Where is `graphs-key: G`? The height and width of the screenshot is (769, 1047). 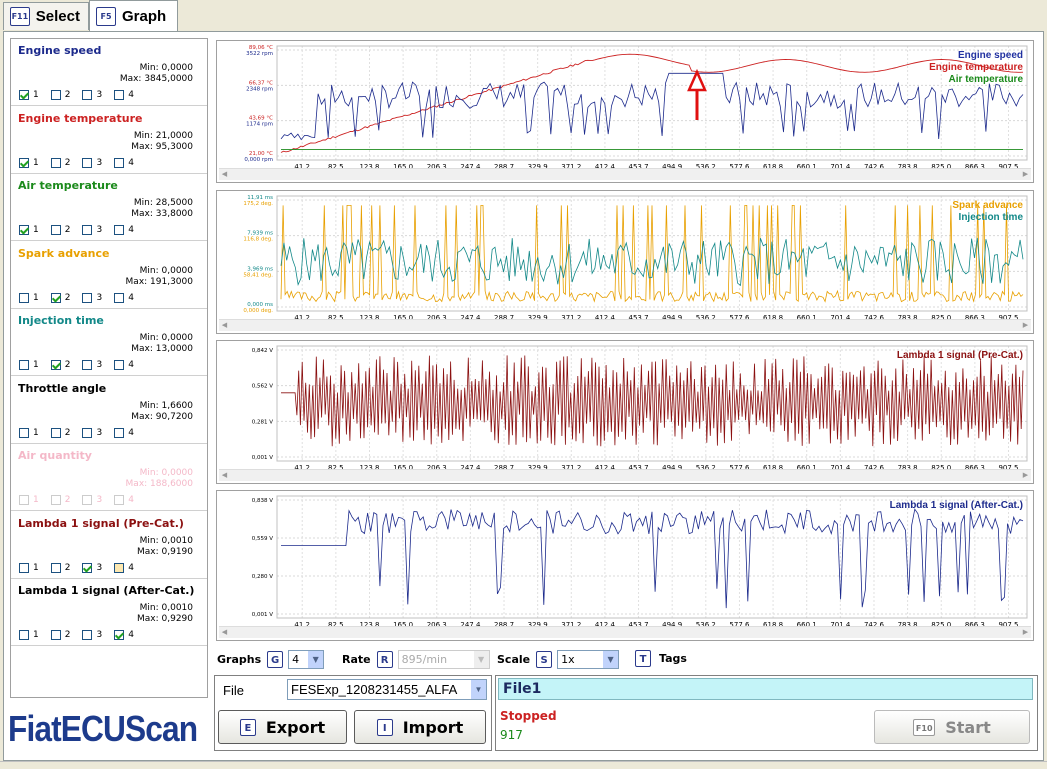
graphs-key: G is located at coordinates (275, 659).